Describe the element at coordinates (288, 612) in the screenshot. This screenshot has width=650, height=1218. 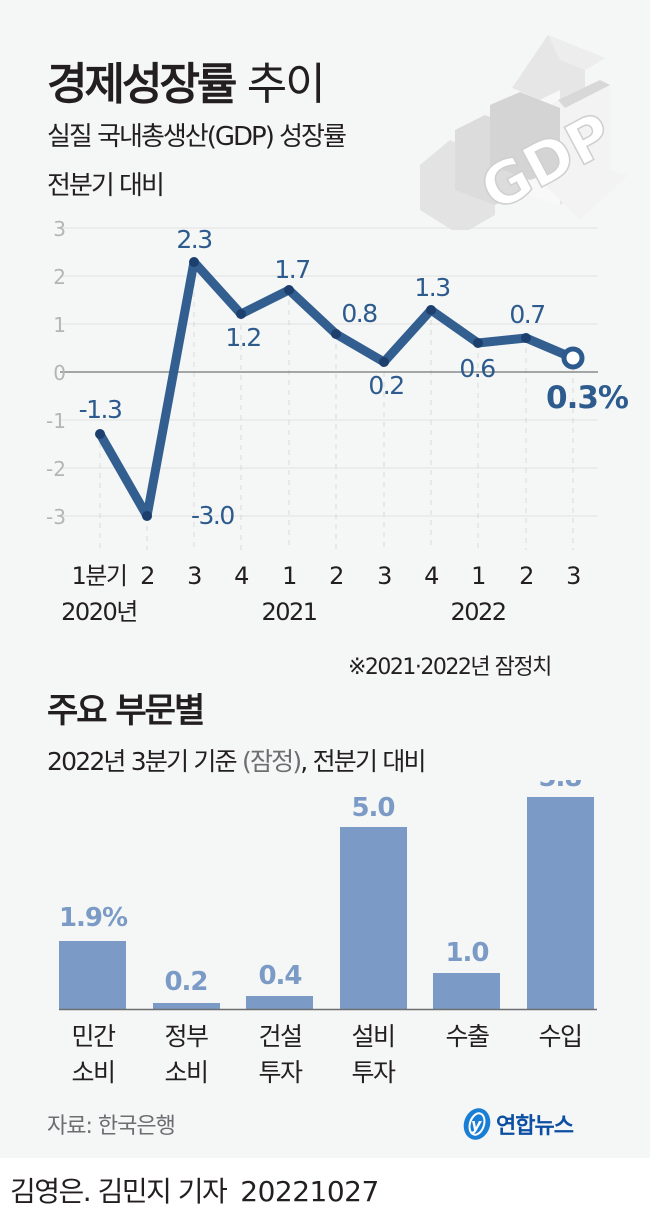
I see `svg-text: 2021` at that location.